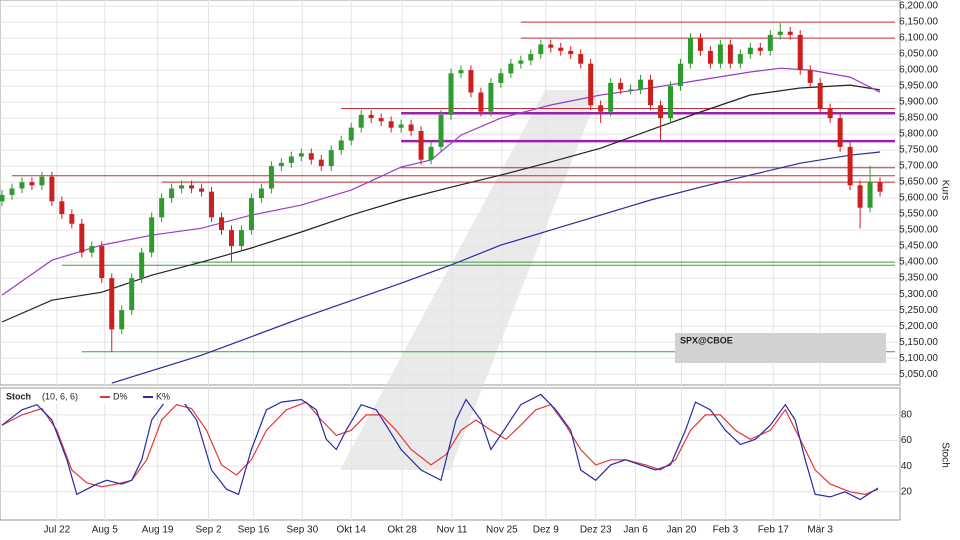 Image resolution: width=960 pixels, height=540 pixels. What do you see at coordinates (907, 491) in the screenshot?
I see `y-tick-label: 20` at bounding box center [907, 491].